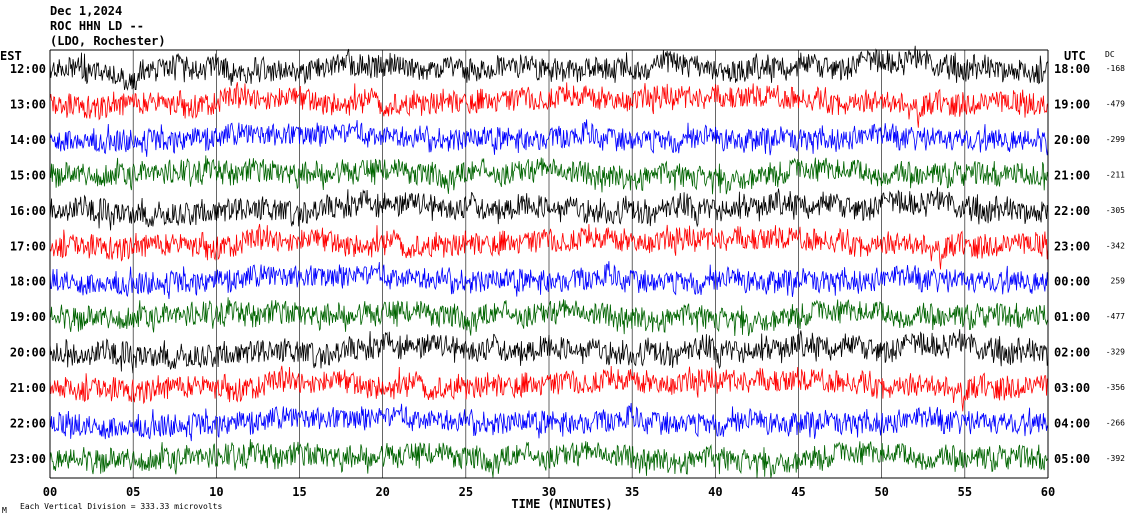  I want to click on est-hour-label: 20:00, so click(28, 353).